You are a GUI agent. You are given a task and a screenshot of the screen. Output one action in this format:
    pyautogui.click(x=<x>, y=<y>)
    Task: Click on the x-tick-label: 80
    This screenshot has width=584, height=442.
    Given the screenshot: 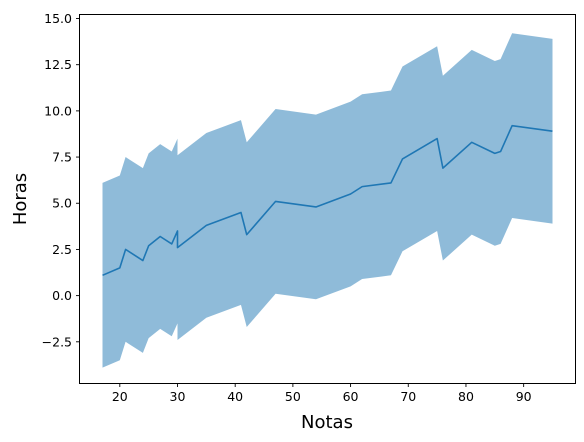 What is the action you would take?
    pyautogui.click(x=466, y=396)
    